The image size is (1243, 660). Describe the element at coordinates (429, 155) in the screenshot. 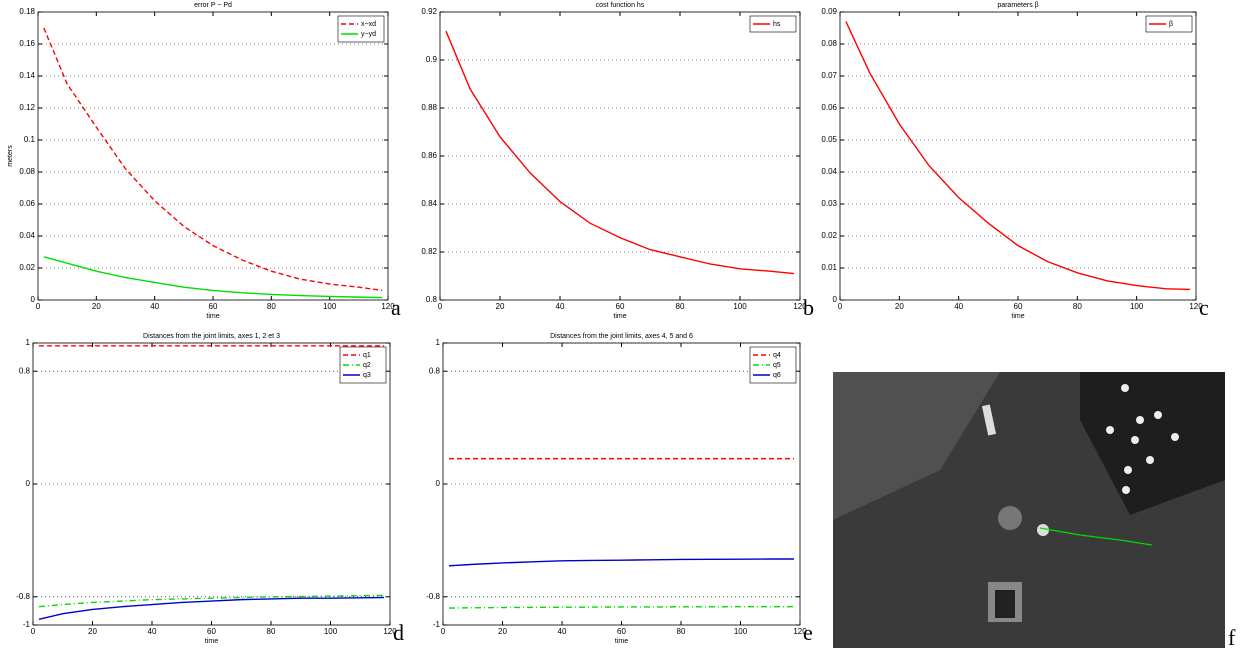

I see `y-tick-label: 0.86` at that location.